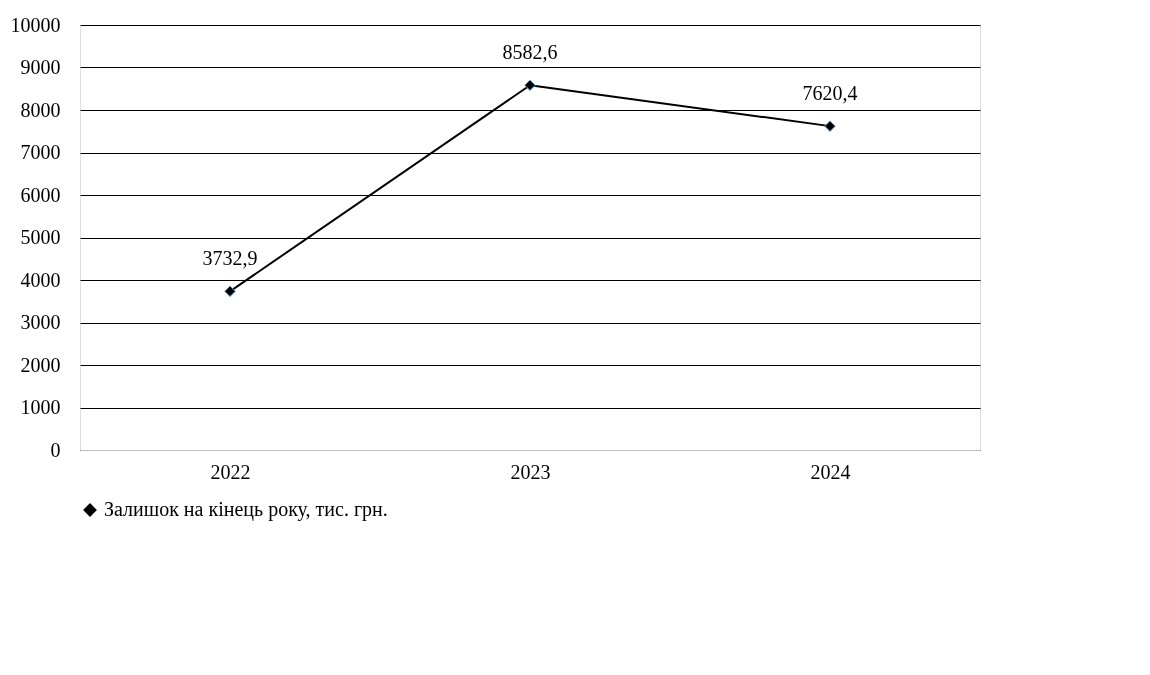 The height and width of the screenshot is (675, 1150). What do you see at coordinates (830, 471) in the screenshot?
I see `x-tick-label: 2024` at bounding box center [830, 471].